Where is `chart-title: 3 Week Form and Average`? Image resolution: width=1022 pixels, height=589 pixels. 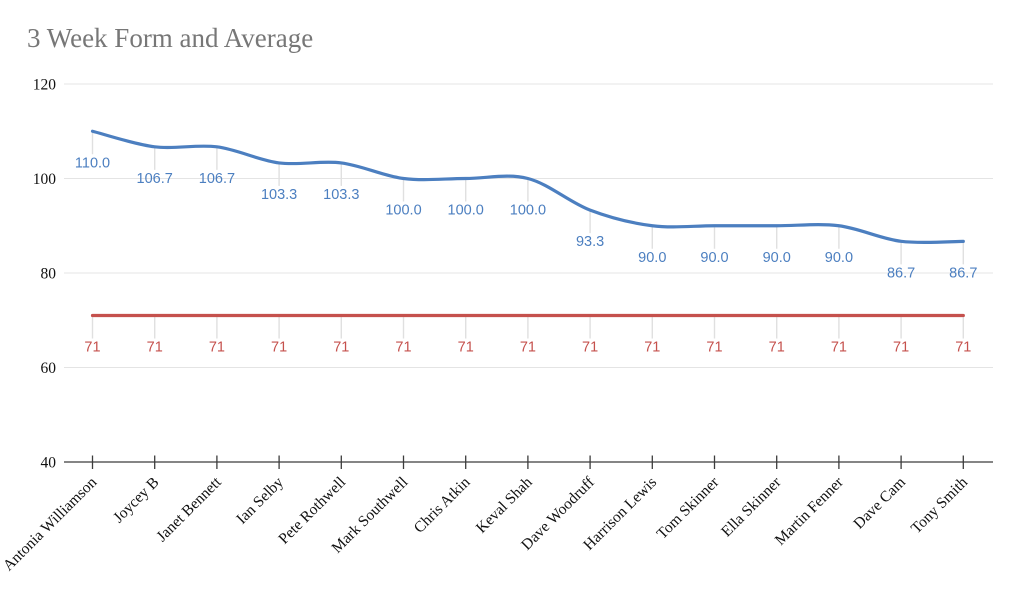
chart-title: 3 Week Form and Average is located at coordinates (170, 38).